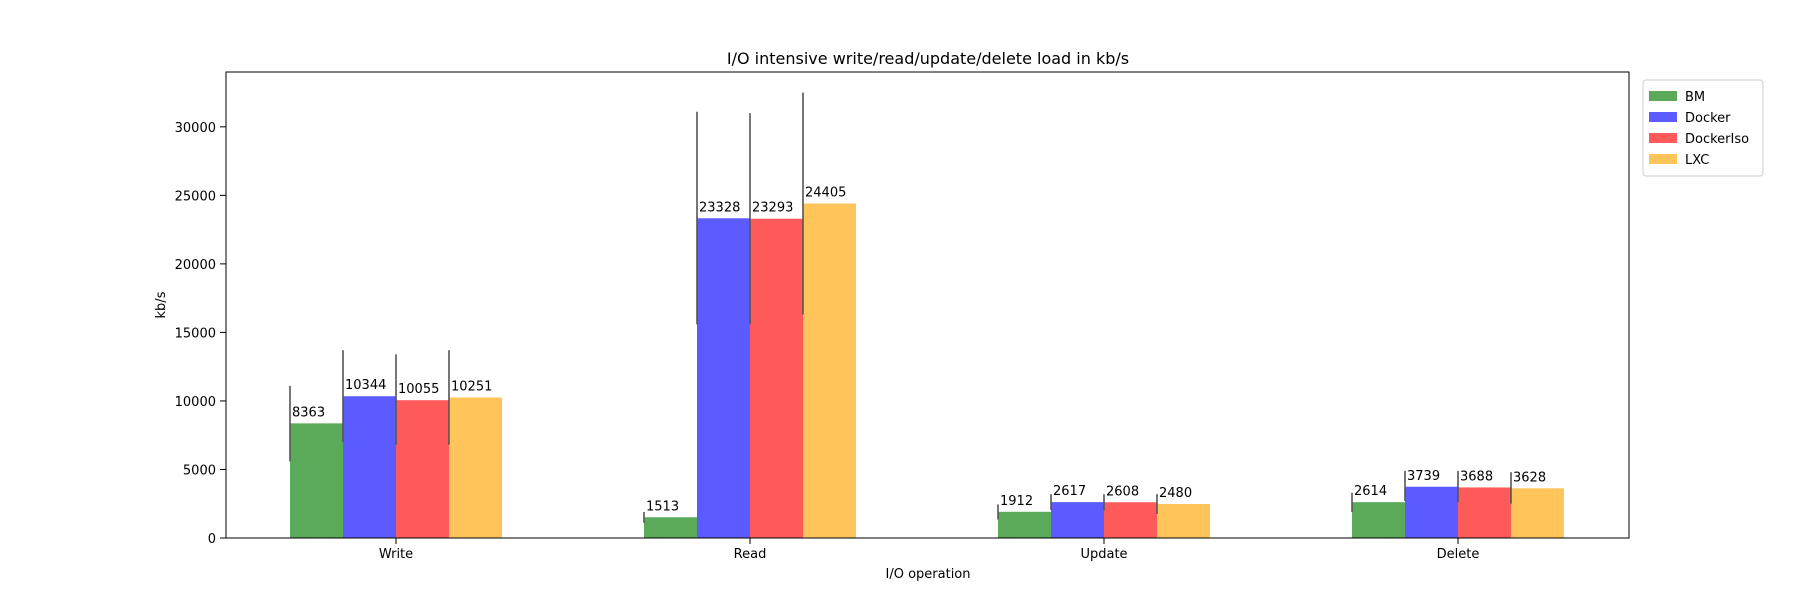  What do you see at coordinates (1175, 493) in the screenshot?
I see `data-label: 2480` at bounding box center [1175, 493].